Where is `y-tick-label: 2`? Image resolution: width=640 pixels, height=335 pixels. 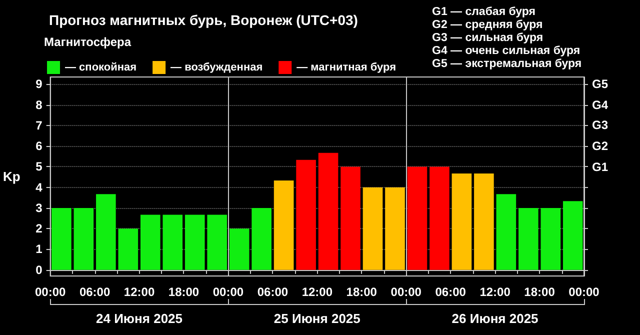
y-tick-label: 2 is located at coordinates (39, 229).